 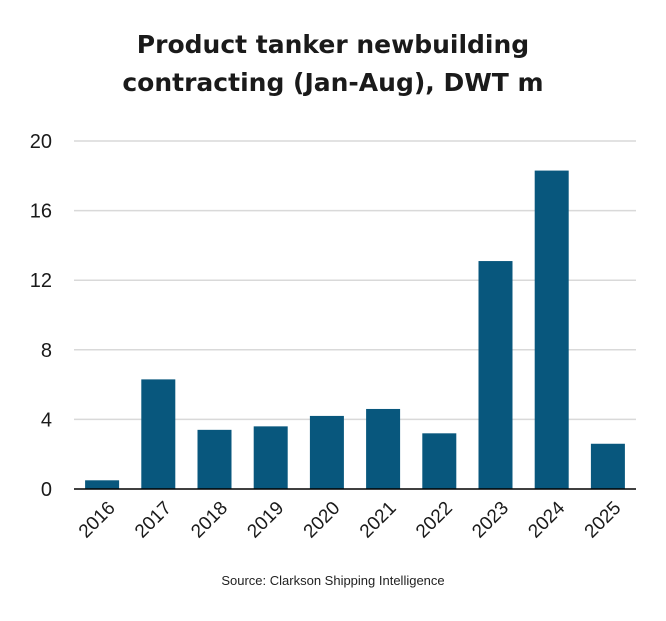 What do you see at coordinates (46, 490) in the screenshot?
I see `y-tick-label: 0` at bounding box center [46, 490].